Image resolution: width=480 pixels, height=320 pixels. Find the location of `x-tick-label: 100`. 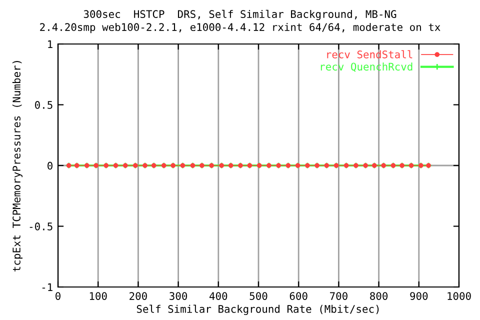

x-tick-label: 100 is located at coordinates (98, 296).